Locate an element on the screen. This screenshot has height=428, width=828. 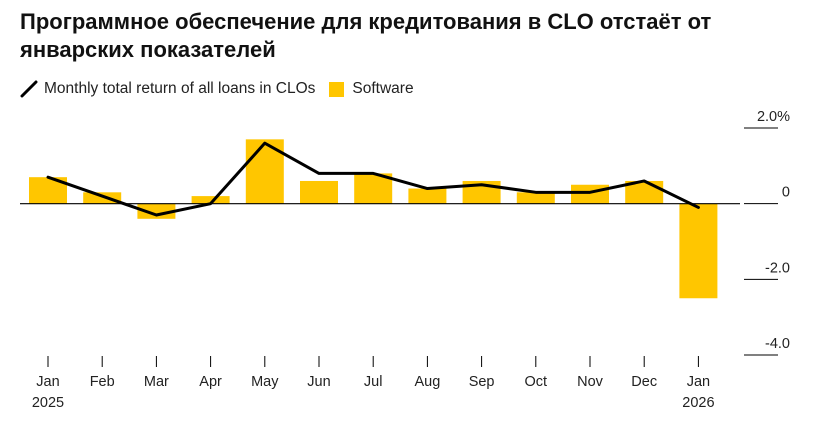
y-tick-label: 0 is located at coordinates (786, 193).